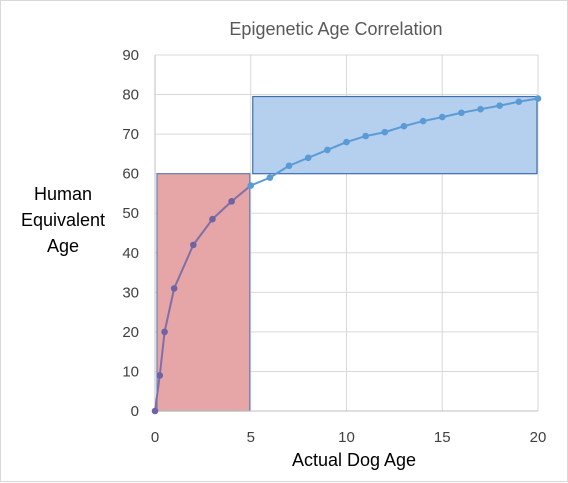 The height and width of the screenshot is (483, 568). What do you see at coordinates (130, 292) in the screenshot?
I see `y-tick-label: 30` at bounding box center [130, 292].